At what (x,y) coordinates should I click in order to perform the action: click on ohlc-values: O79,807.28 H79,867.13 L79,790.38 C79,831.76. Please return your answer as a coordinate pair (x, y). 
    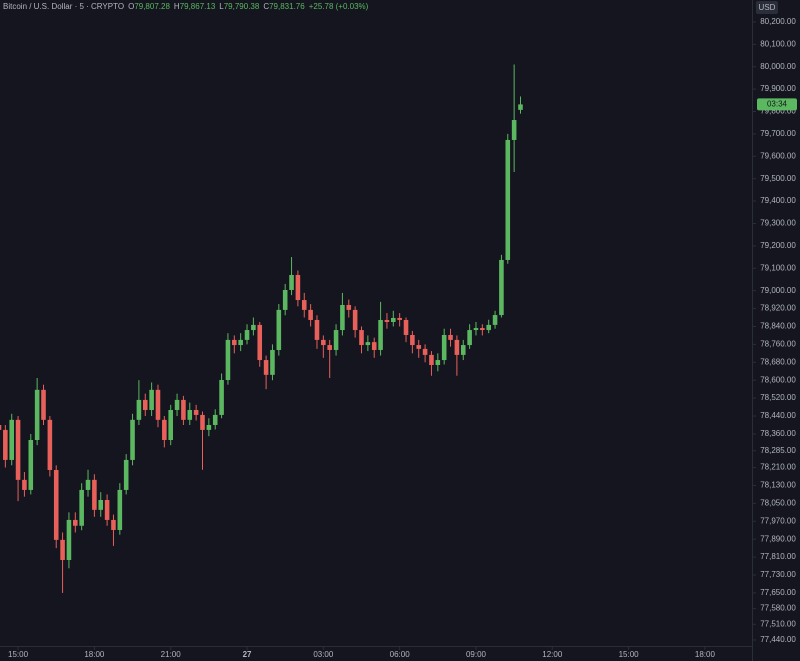
    Looking at the image, I should click on (216, 6).